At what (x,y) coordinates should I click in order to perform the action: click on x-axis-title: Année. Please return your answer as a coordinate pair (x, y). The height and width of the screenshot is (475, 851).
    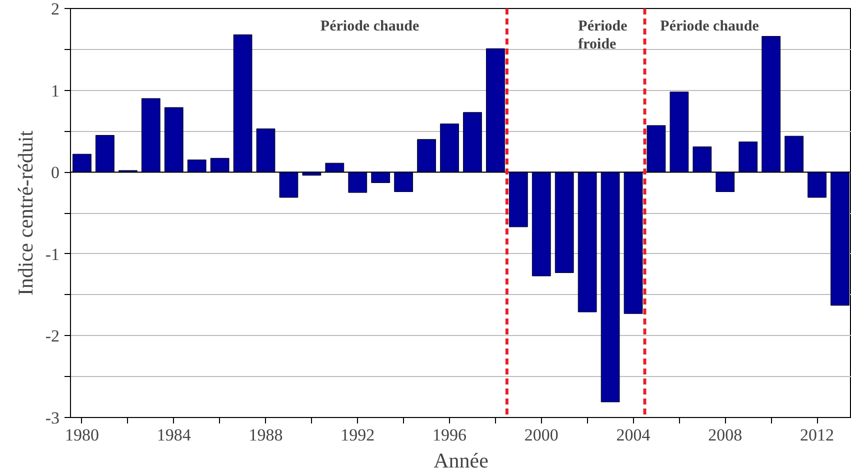
    Looking at the image, I should click on (461, 460).